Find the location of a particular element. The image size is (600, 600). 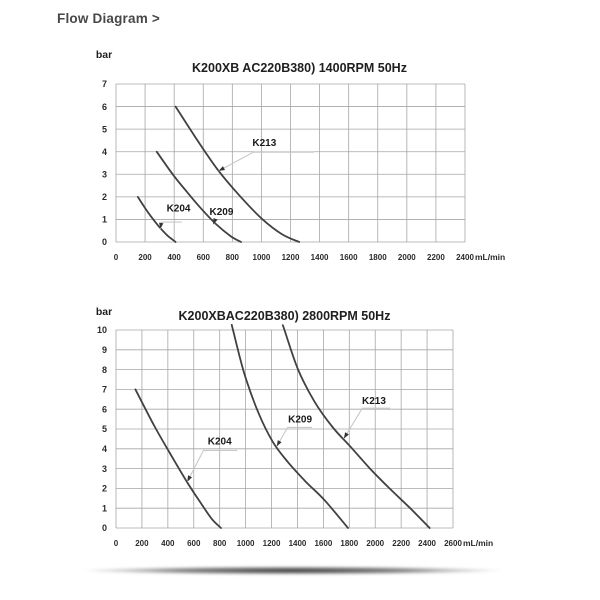

y-tick-label: 8 is located at coordinates (104, 370).